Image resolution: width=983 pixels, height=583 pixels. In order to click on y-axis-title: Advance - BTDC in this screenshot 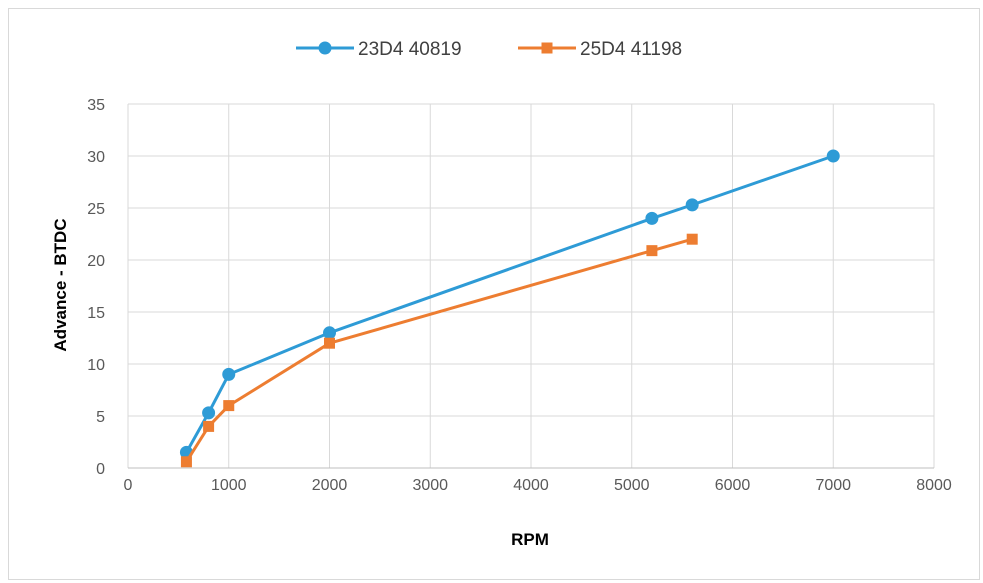, I will do `click(60, 284)`.